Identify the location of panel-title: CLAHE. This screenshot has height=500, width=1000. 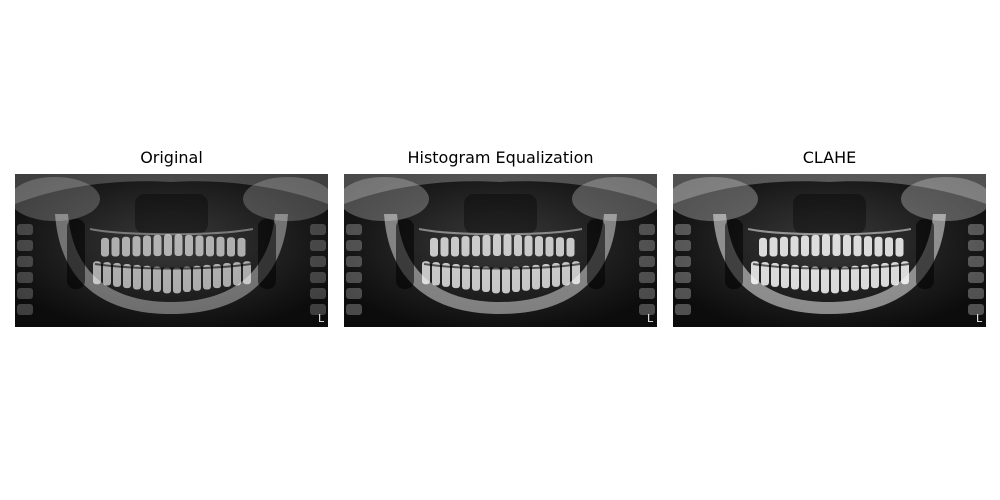
(829, 157).